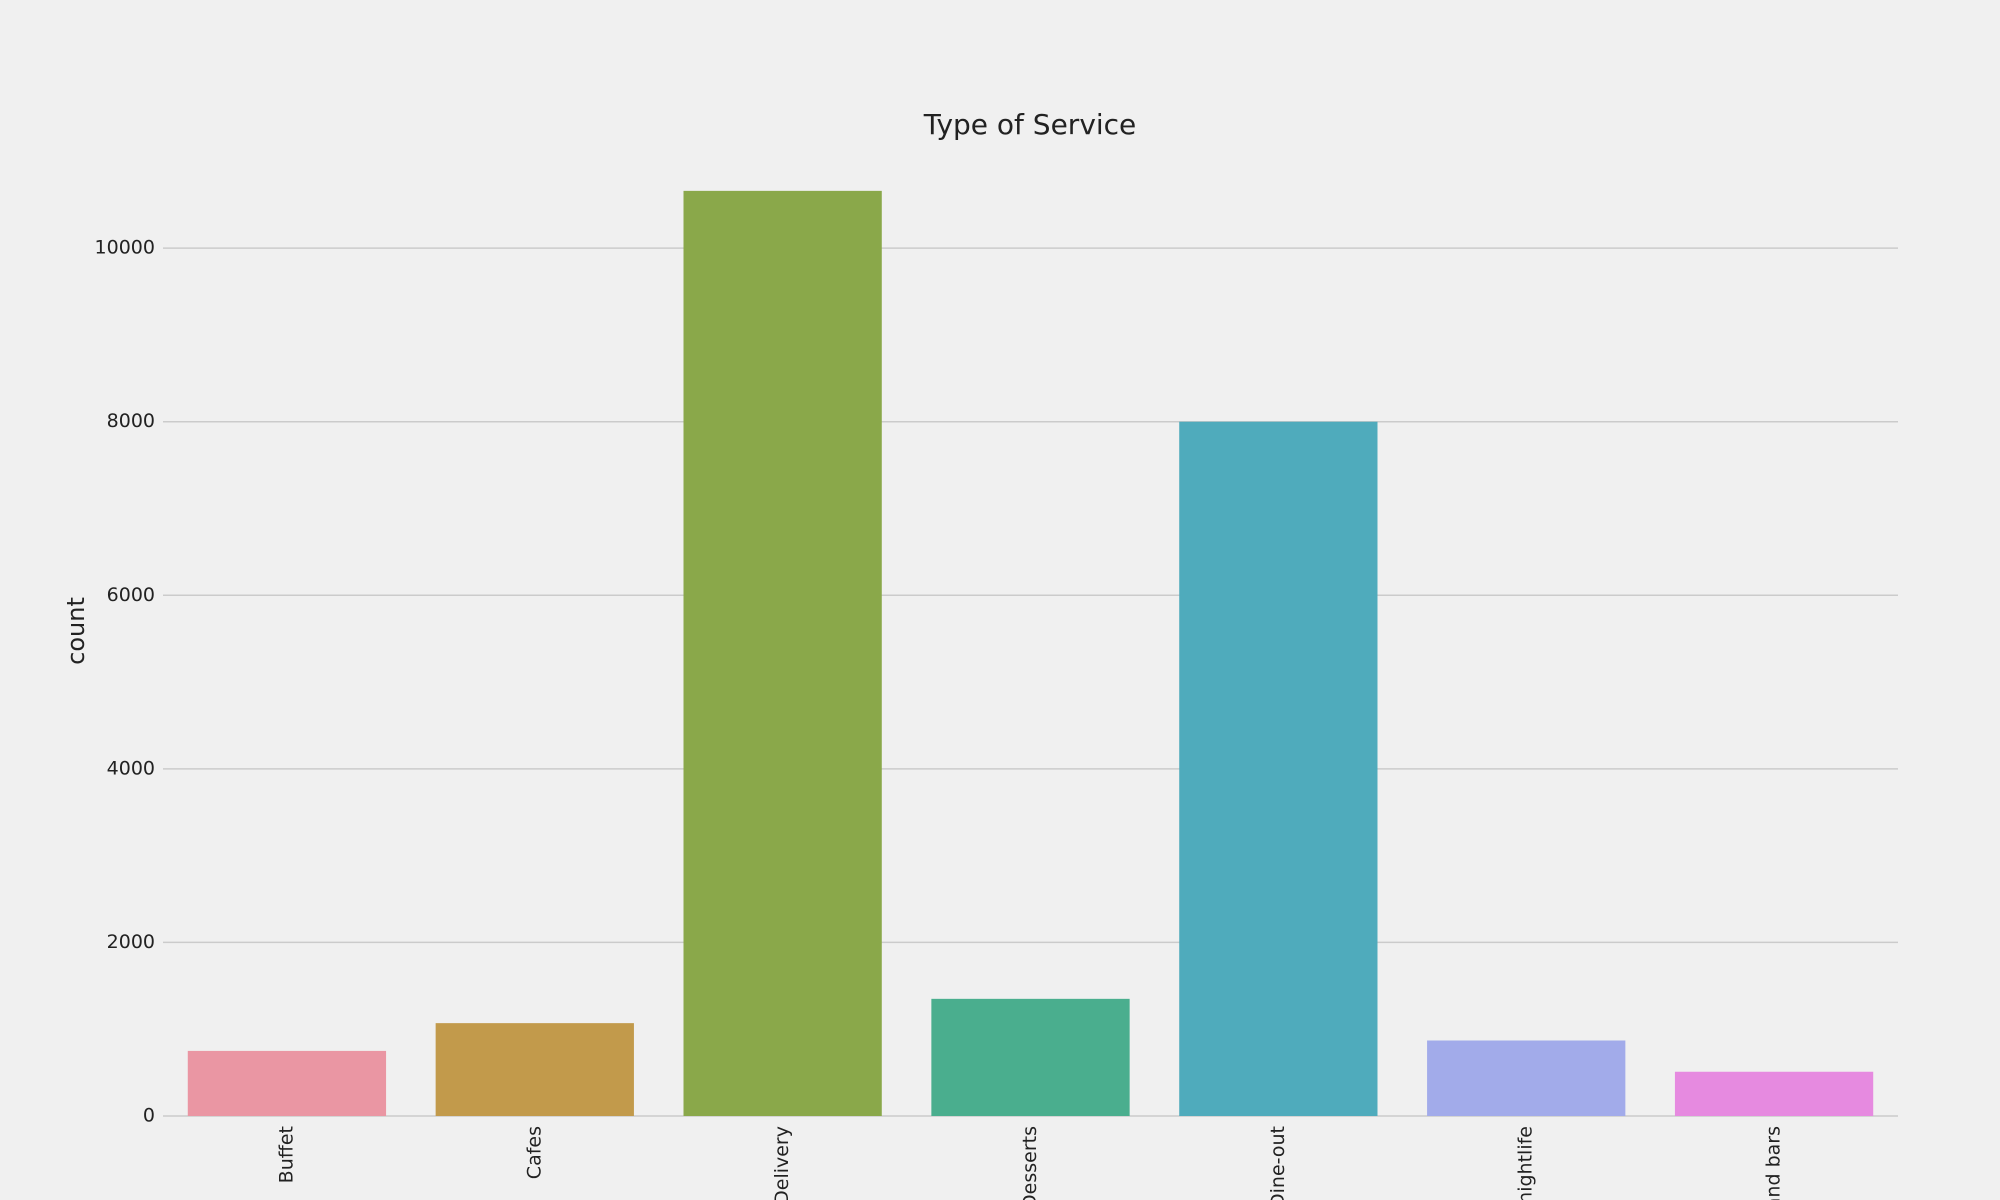 The image size is (2000, 1200). I want to click on y-tick-label: 0, so click(149, 1116).